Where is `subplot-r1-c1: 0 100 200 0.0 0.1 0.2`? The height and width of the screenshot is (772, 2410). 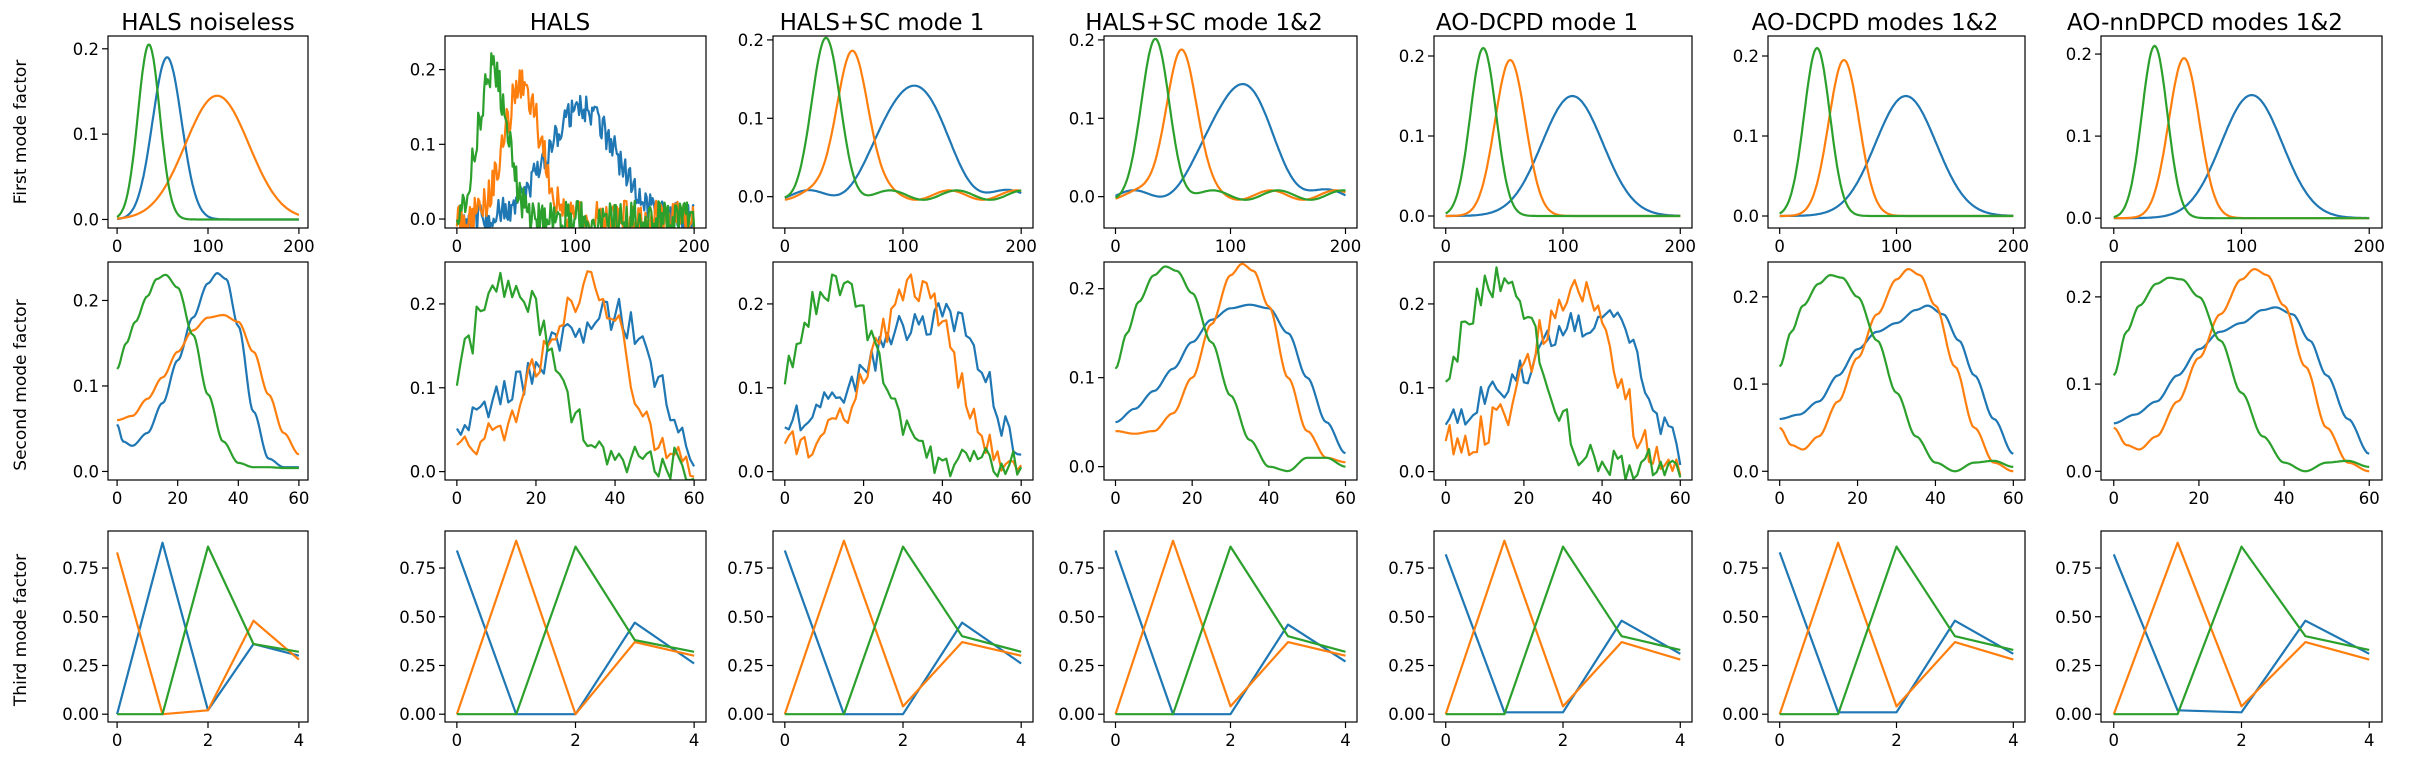 subplot-r1-c1: 0 100 200 0.0 0.1 0.2 is located at coordinates (194, 145).